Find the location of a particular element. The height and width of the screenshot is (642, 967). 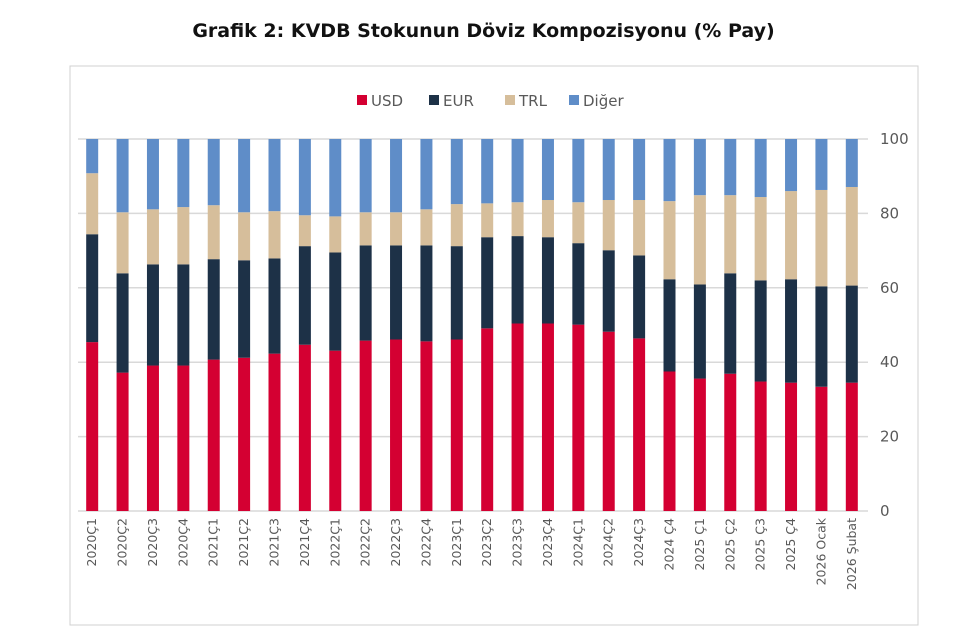

legend-item-3: Diğer is located at coordinates (596, 101).